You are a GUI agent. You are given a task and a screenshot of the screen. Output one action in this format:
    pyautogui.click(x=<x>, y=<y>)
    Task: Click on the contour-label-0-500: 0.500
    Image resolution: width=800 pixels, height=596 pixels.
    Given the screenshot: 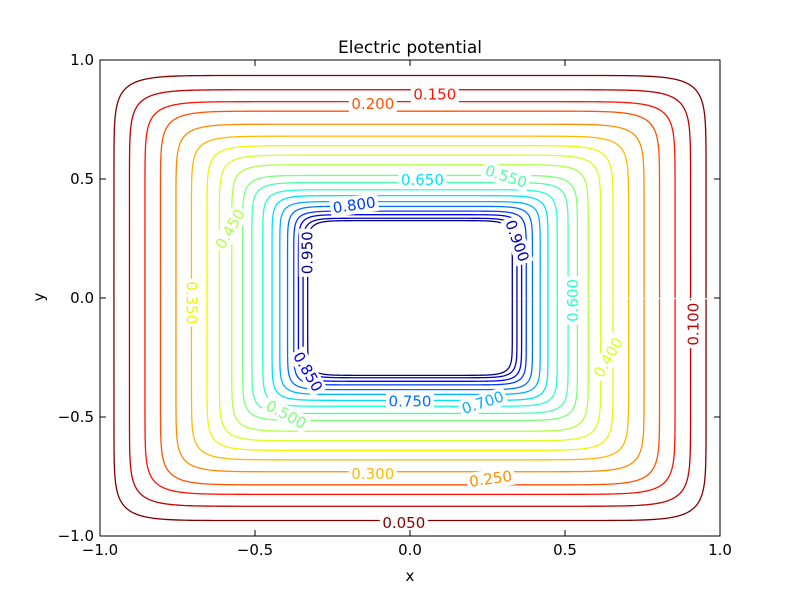 What is the action you would take?
    pyautogui.click(x=286, y=414)
    